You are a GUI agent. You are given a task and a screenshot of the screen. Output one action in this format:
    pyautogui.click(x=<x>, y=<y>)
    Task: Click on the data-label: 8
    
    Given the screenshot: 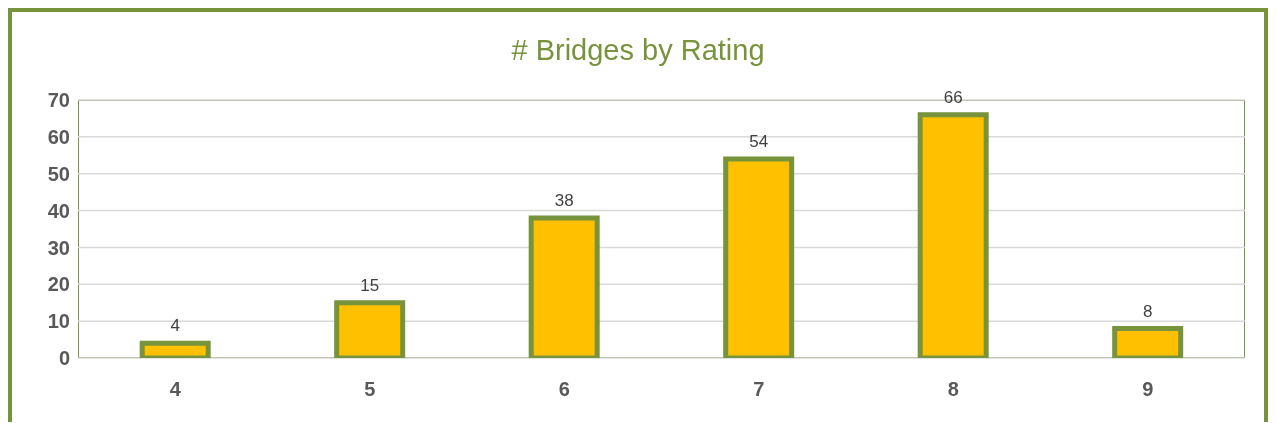 What is the action you would take?
    pyautogui.click(x=1147, y=311)
    